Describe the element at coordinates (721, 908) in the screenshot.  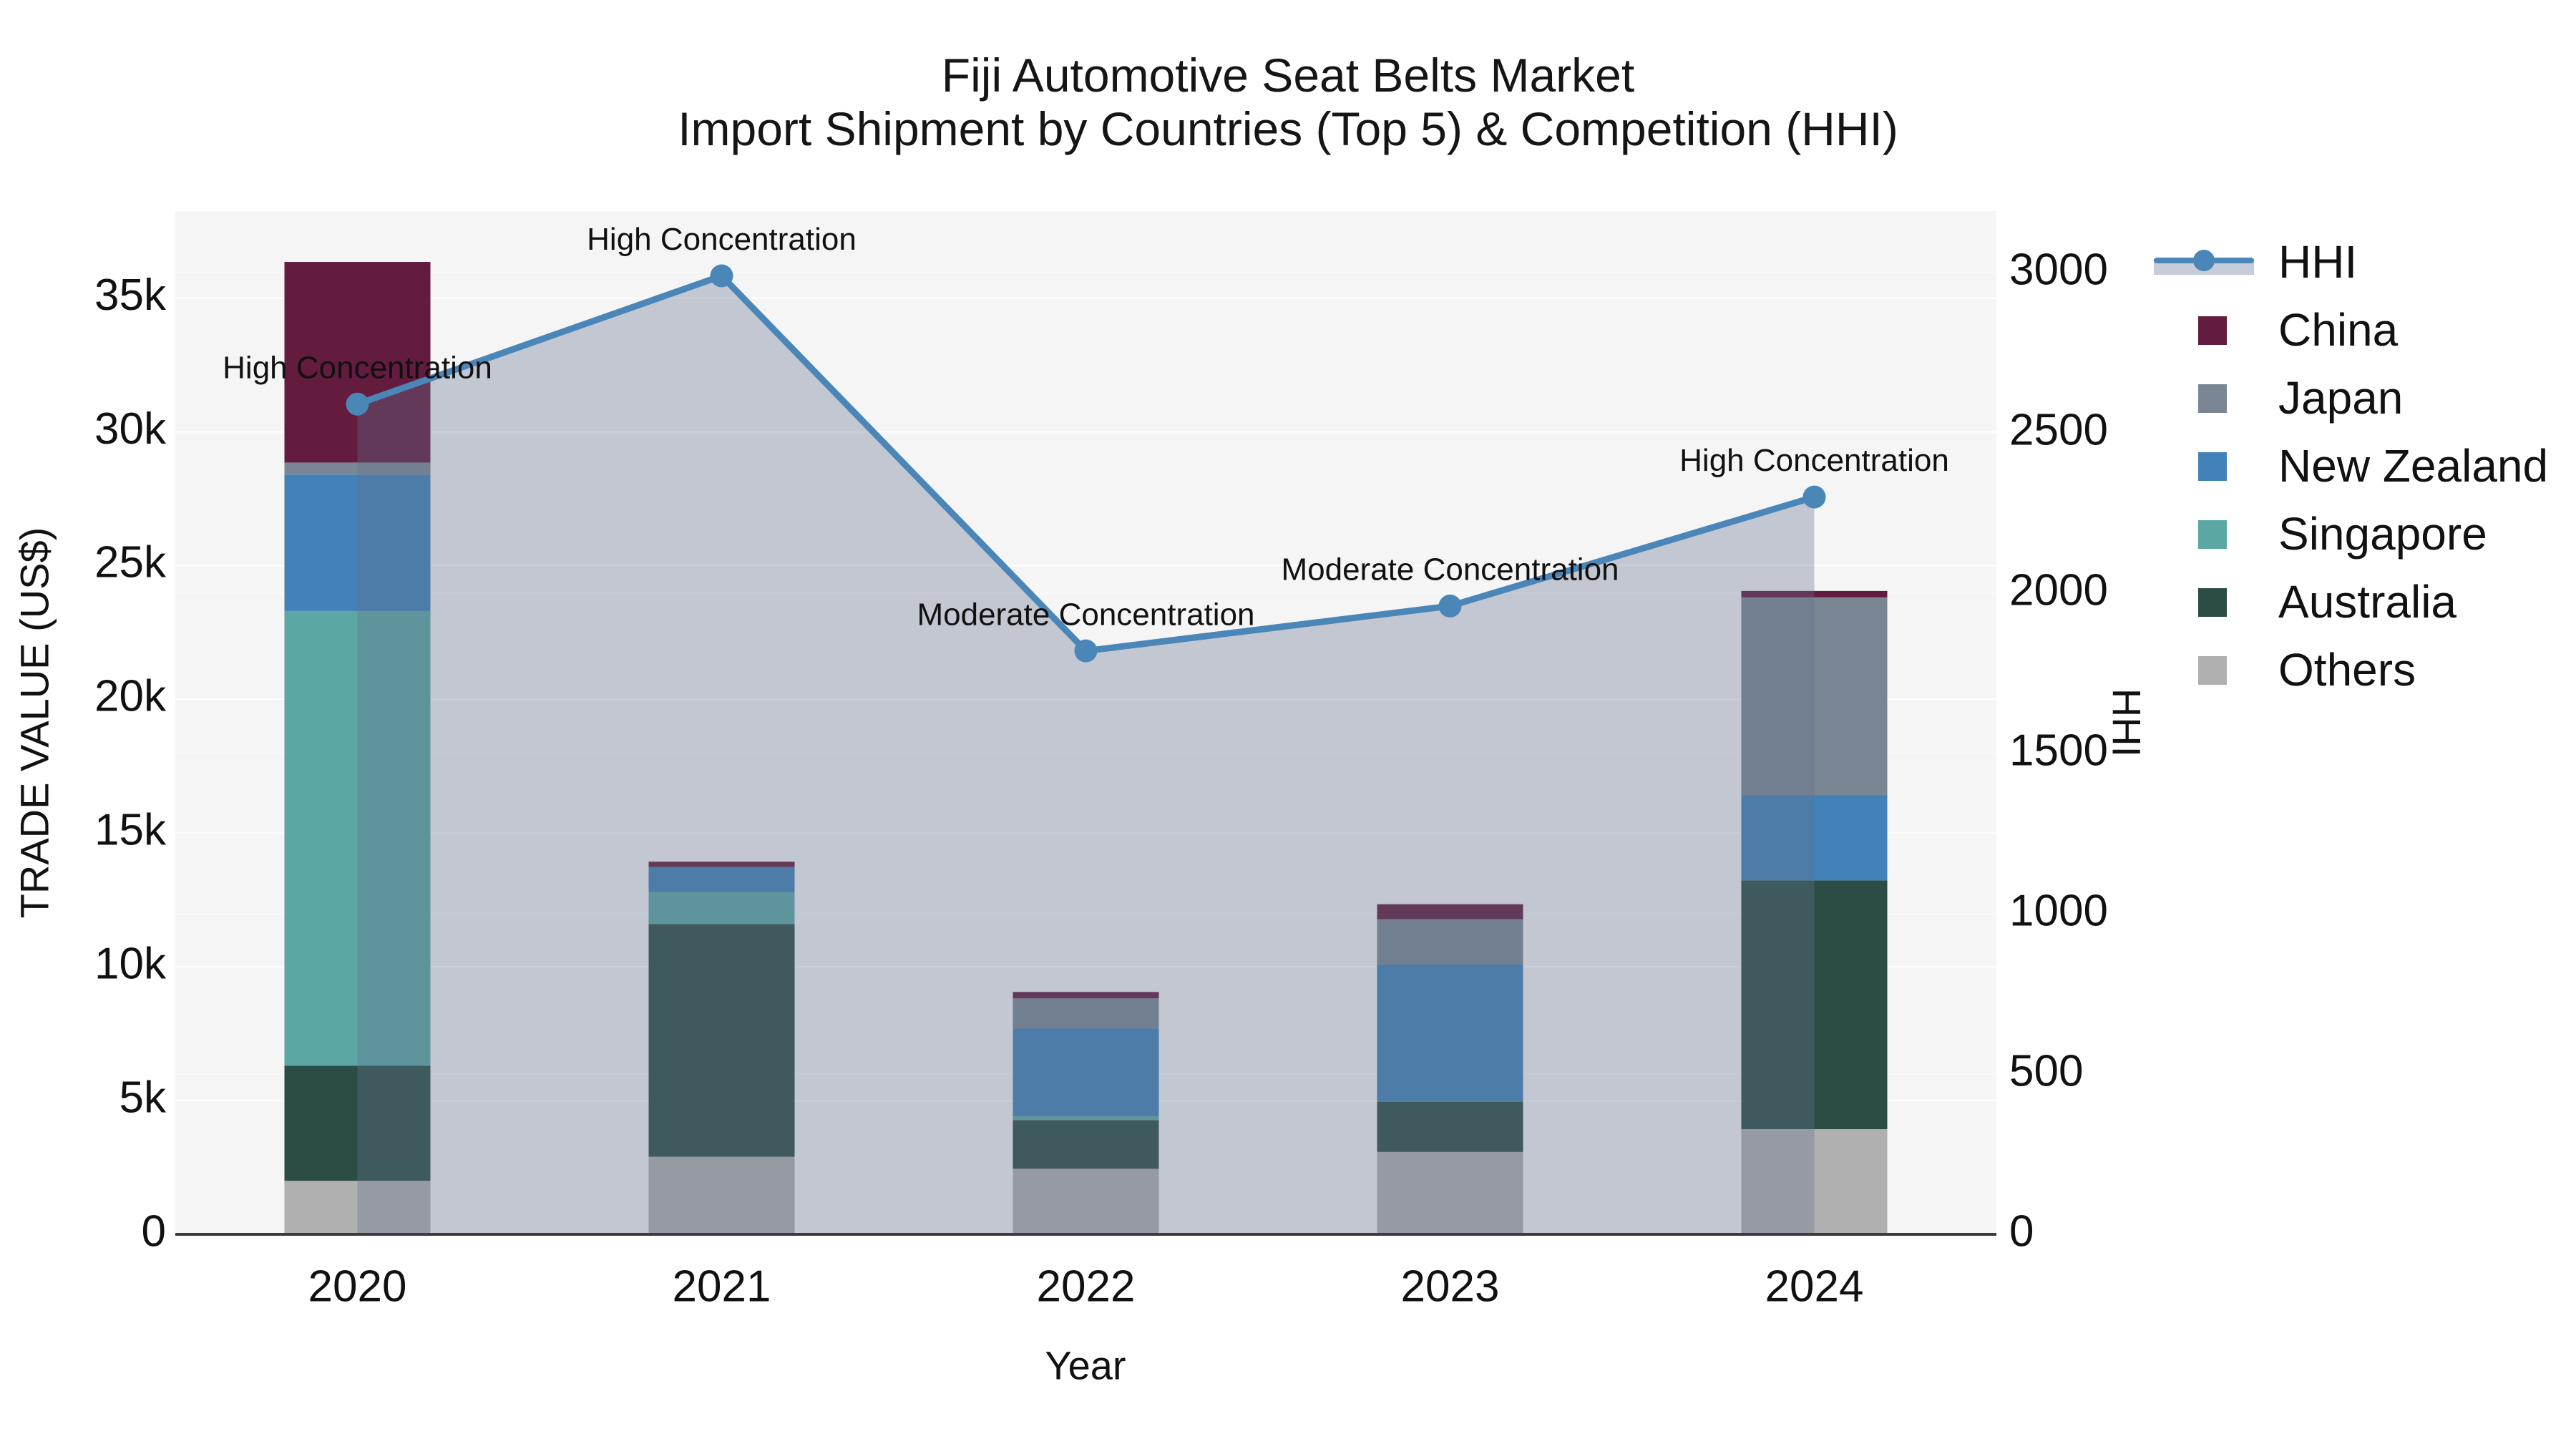
I see `bar-segment-singapore-2021` at that location.